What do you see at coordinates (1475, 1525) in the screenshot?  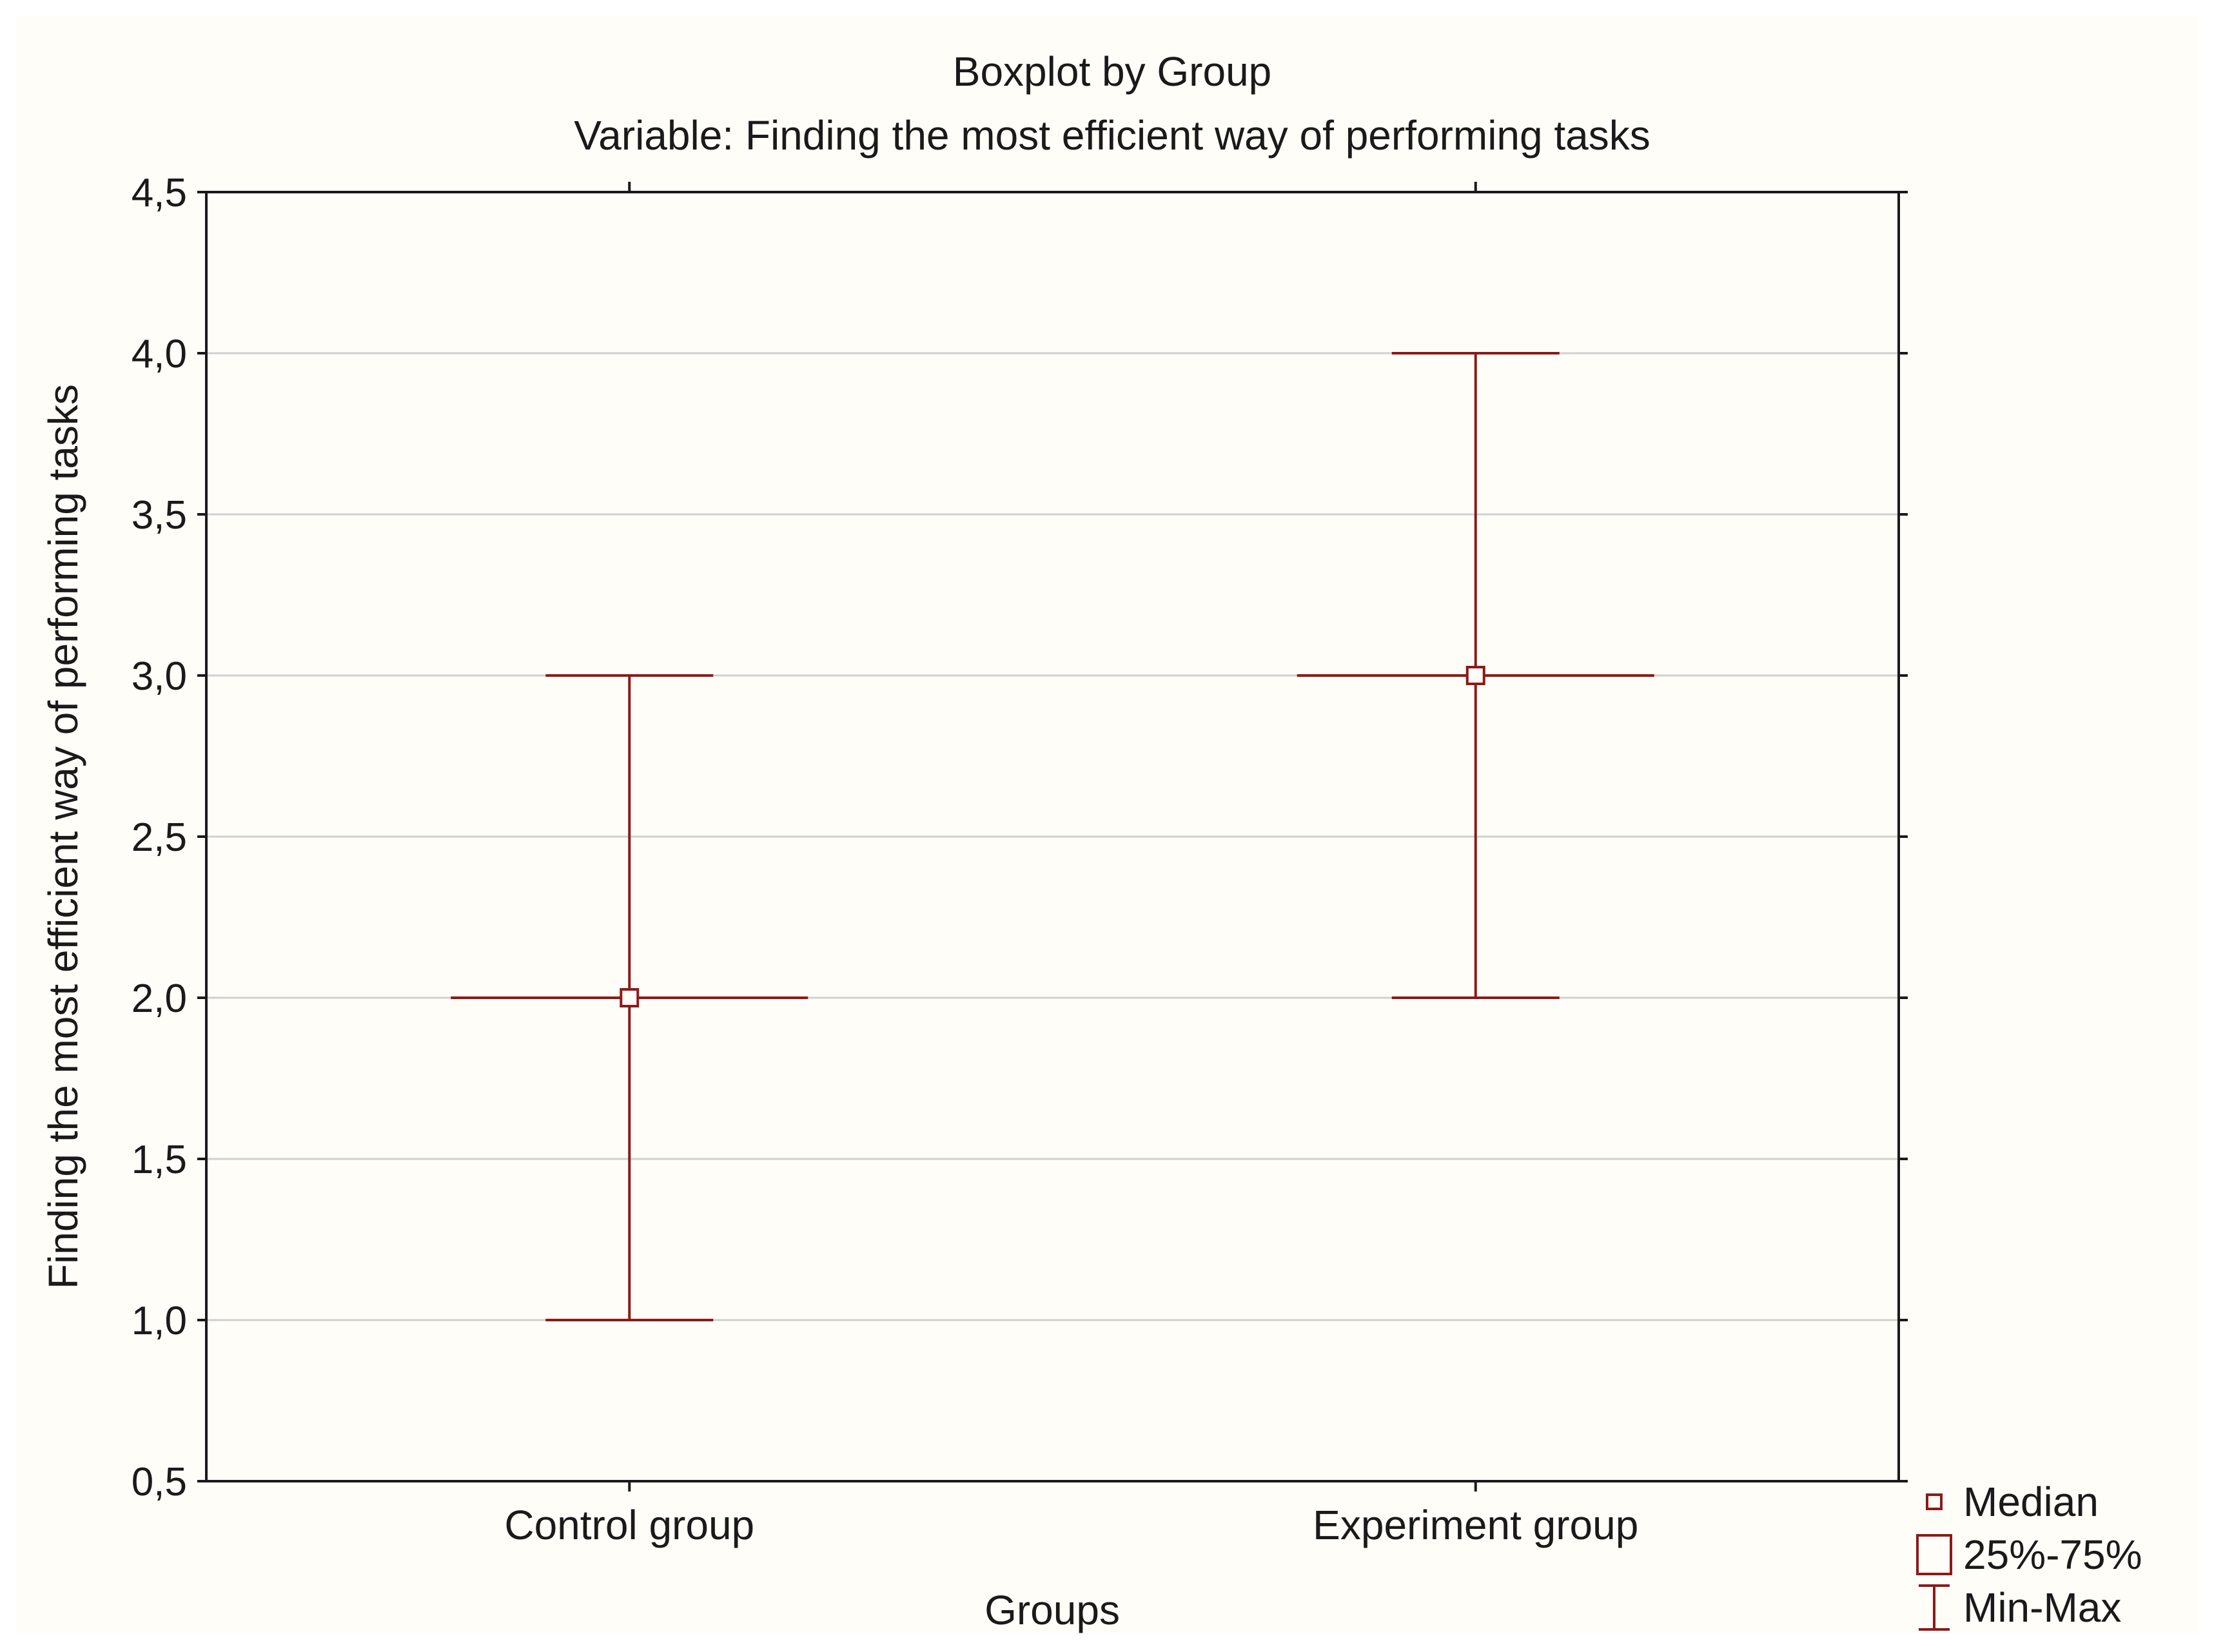 I see `x-tick-label: Experiment group` at bounding box center [1475, 1525].